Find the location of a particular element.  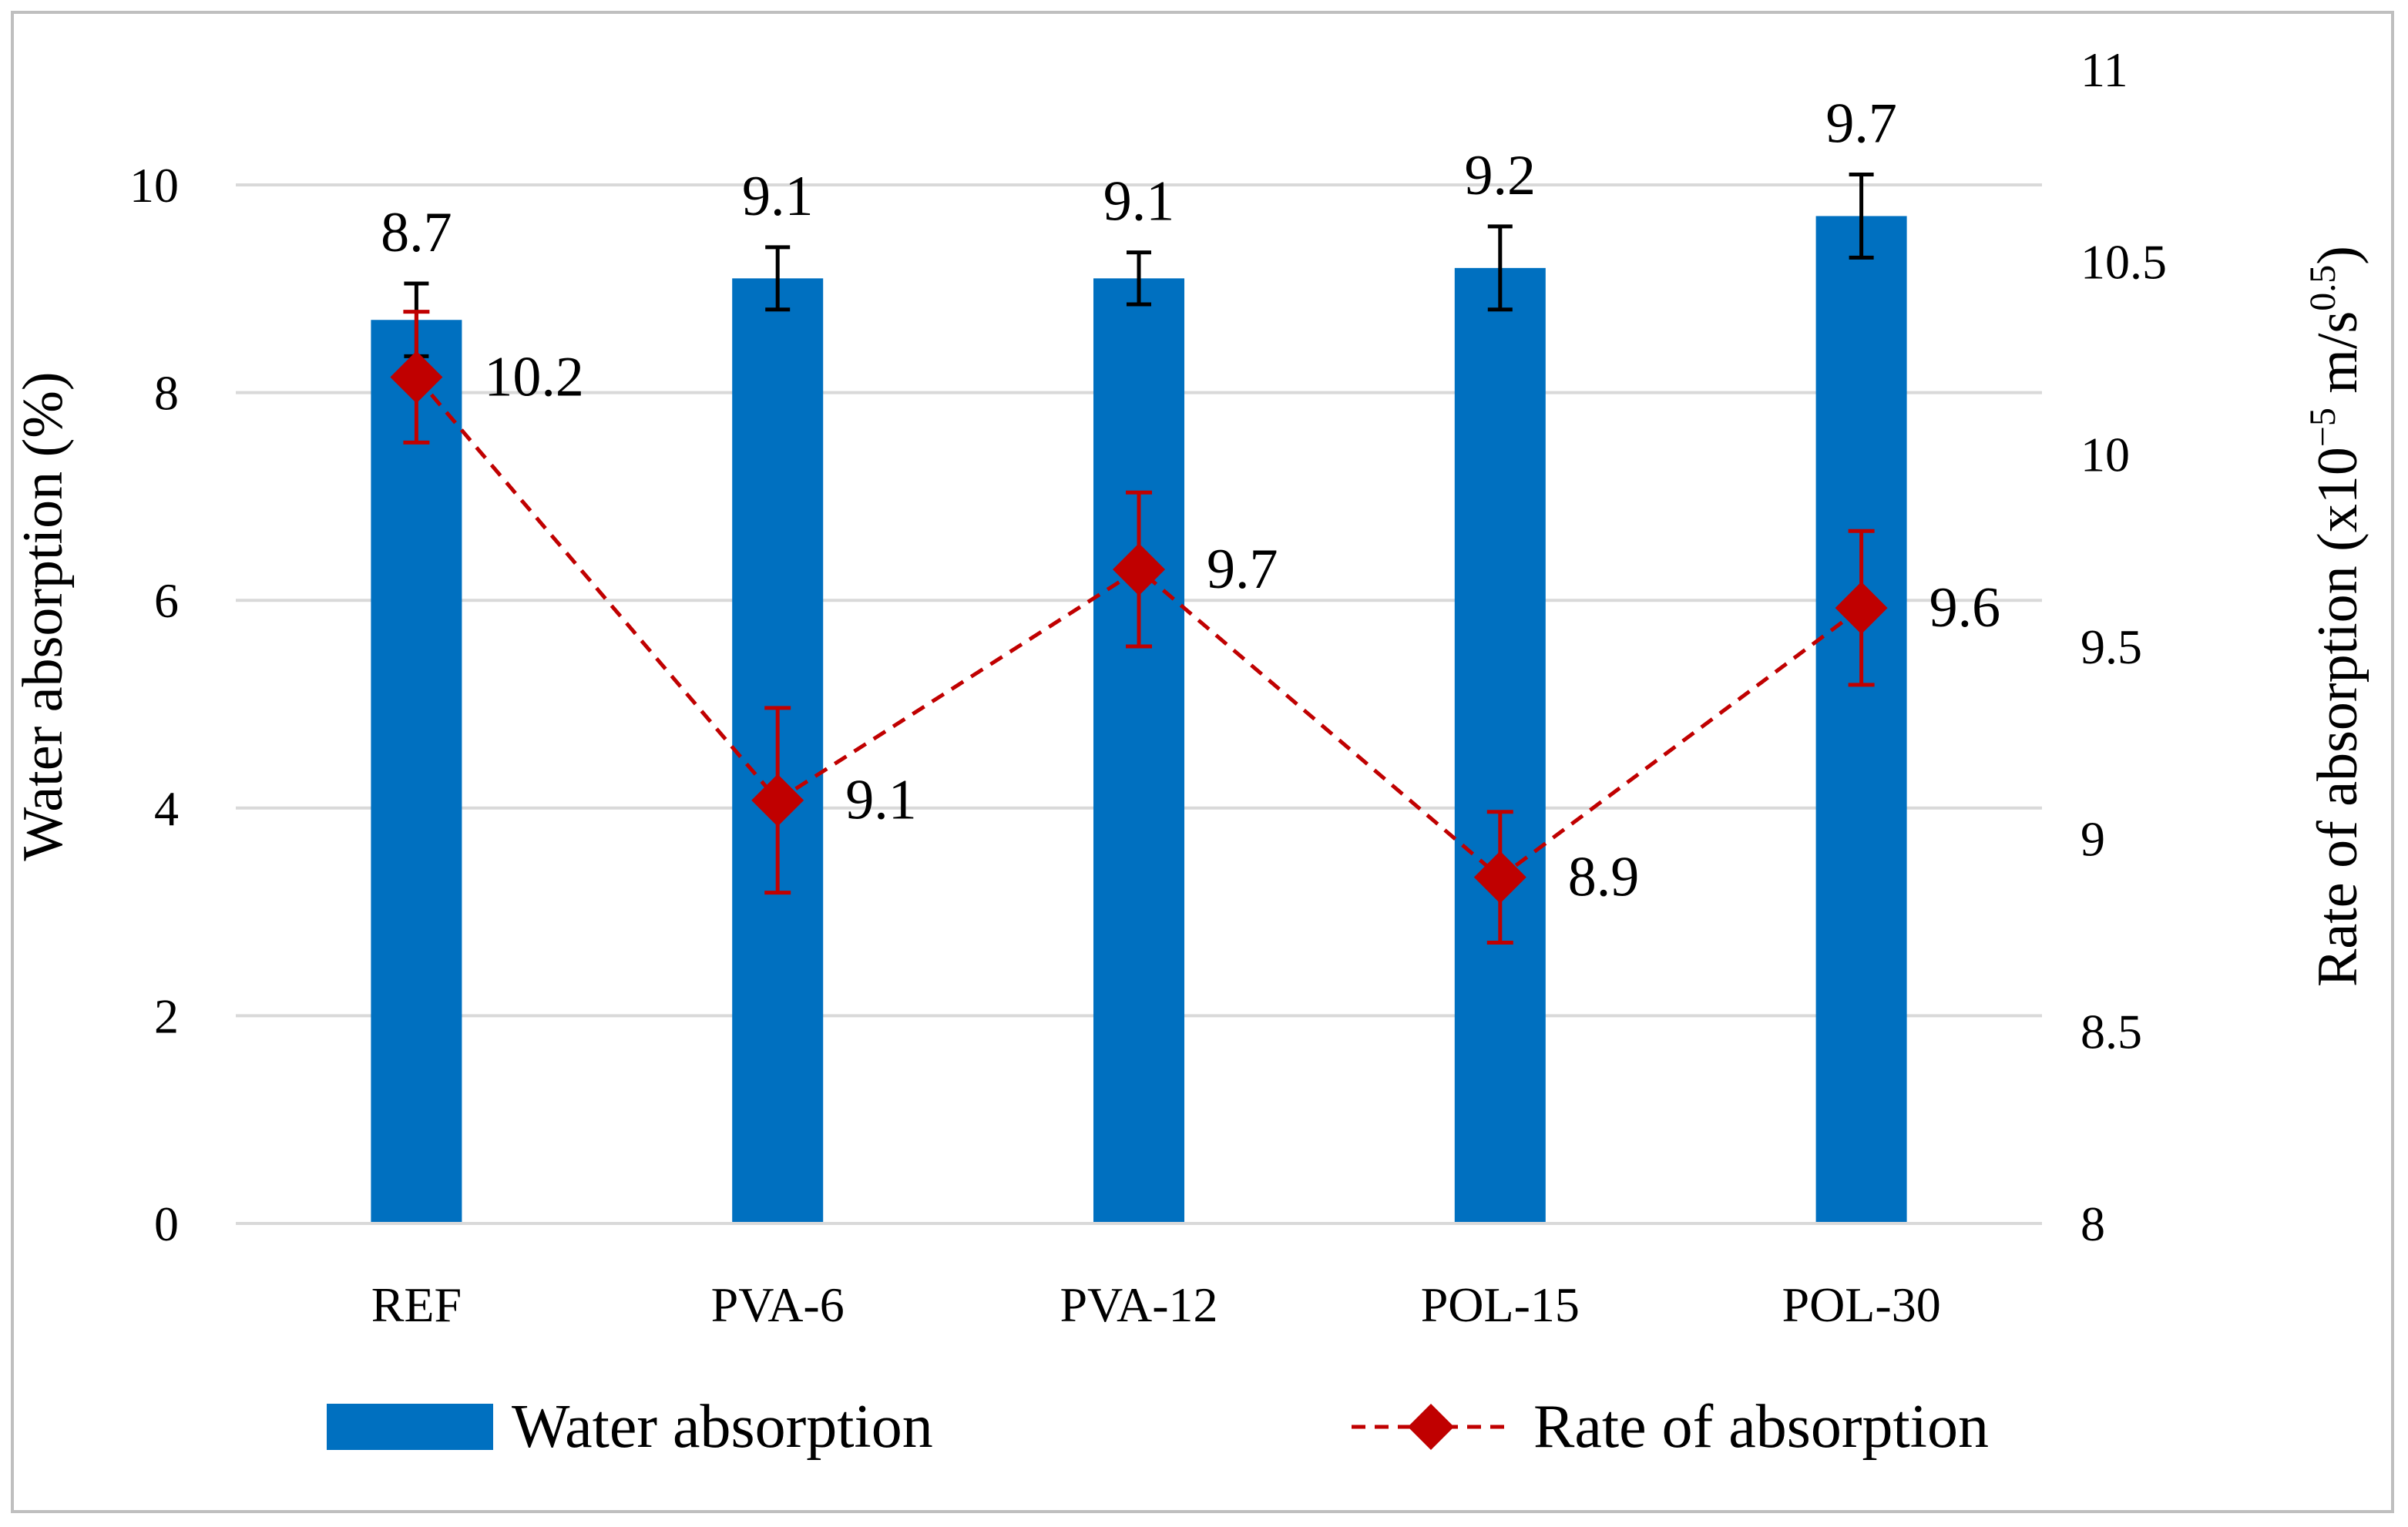

x-tick-label: POL-30 is located at coordinates (1861, 1304).